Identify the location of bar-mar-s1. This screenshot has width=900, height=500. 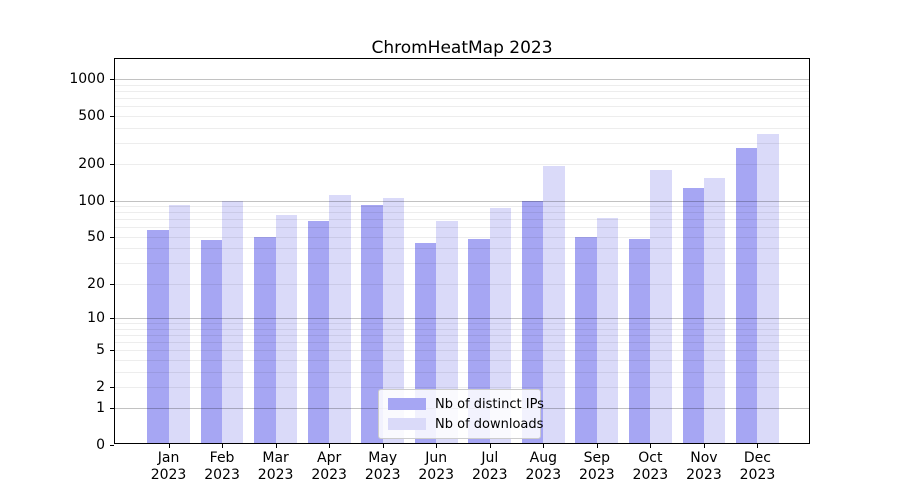
(286, 329).